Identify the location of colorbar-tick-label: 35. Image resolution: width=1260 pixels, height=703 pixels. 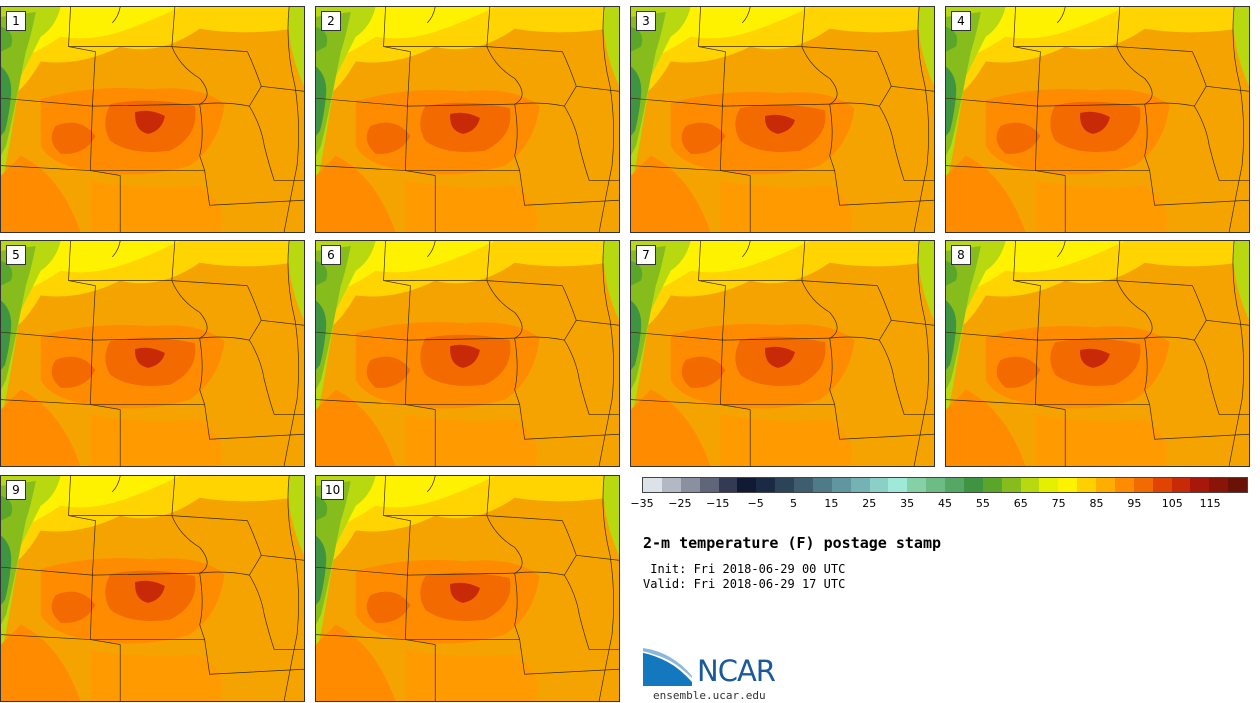
(907, 503).